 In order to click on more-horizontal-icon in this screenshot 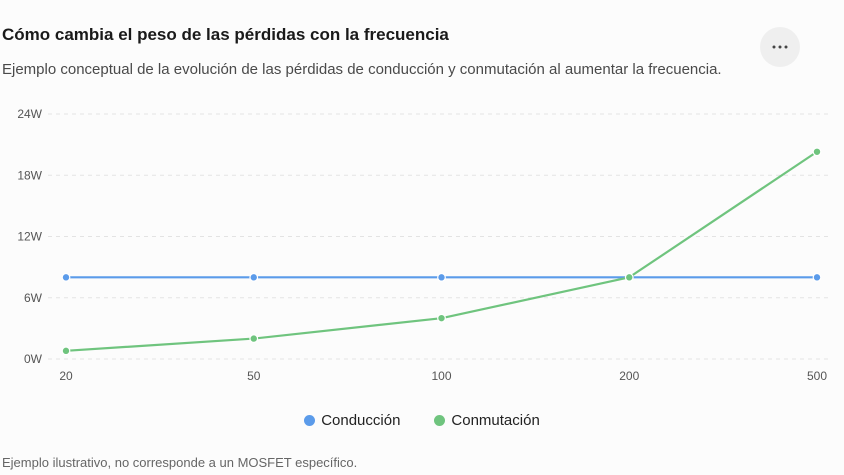, I will do `click(780, 47)`.